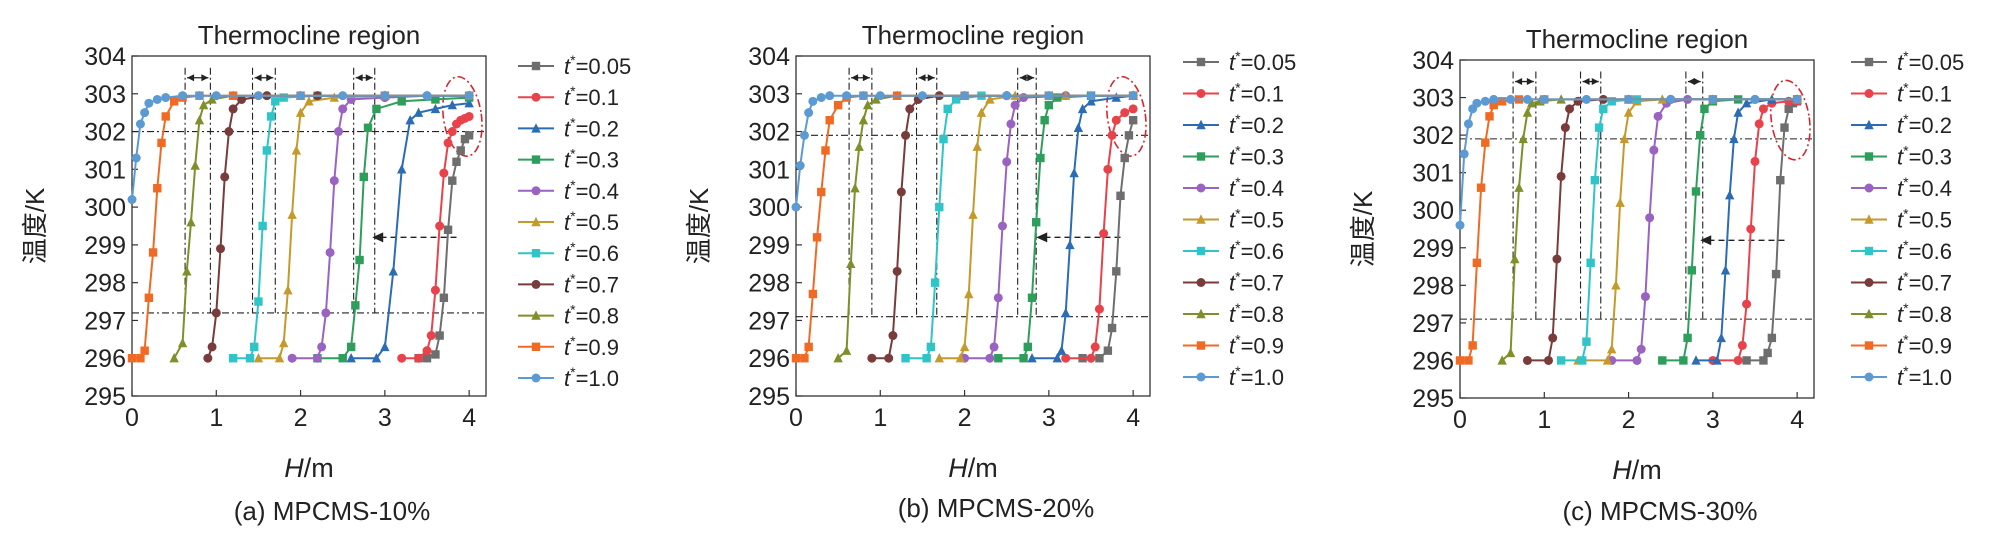 The width and height of the screenshot is (1994, 550). I want to click on x-tick-label: 0, so click(132, 418).